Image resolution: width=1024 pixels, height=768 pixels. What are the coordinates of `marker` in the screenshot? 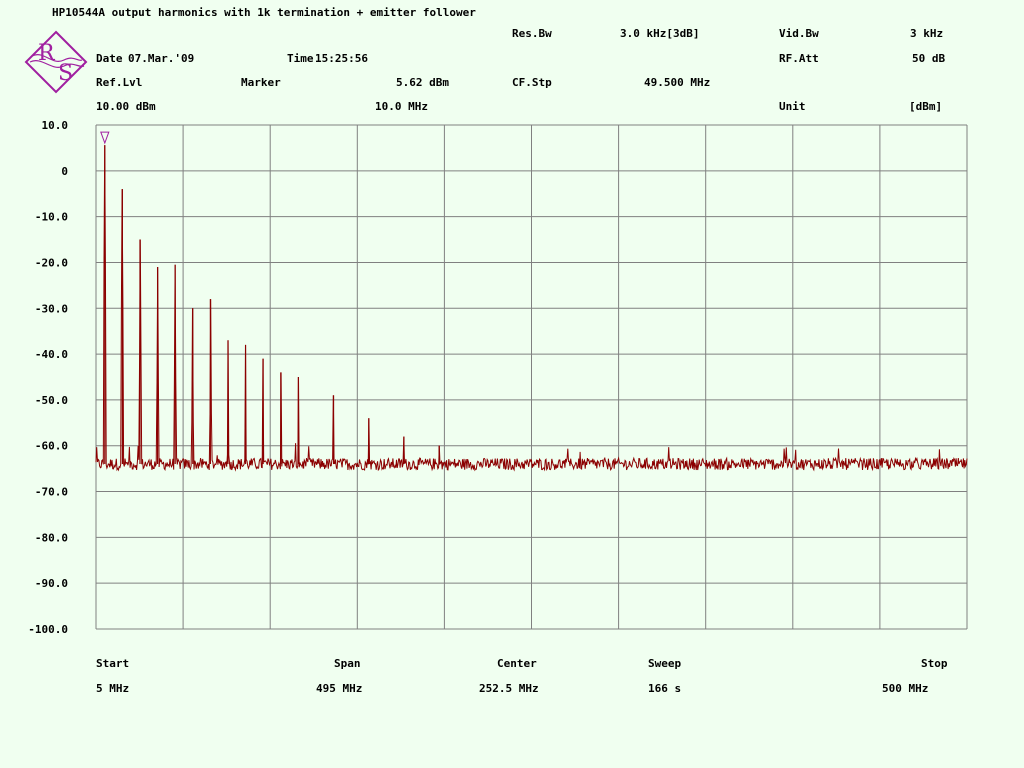 It's located at (105, 138).